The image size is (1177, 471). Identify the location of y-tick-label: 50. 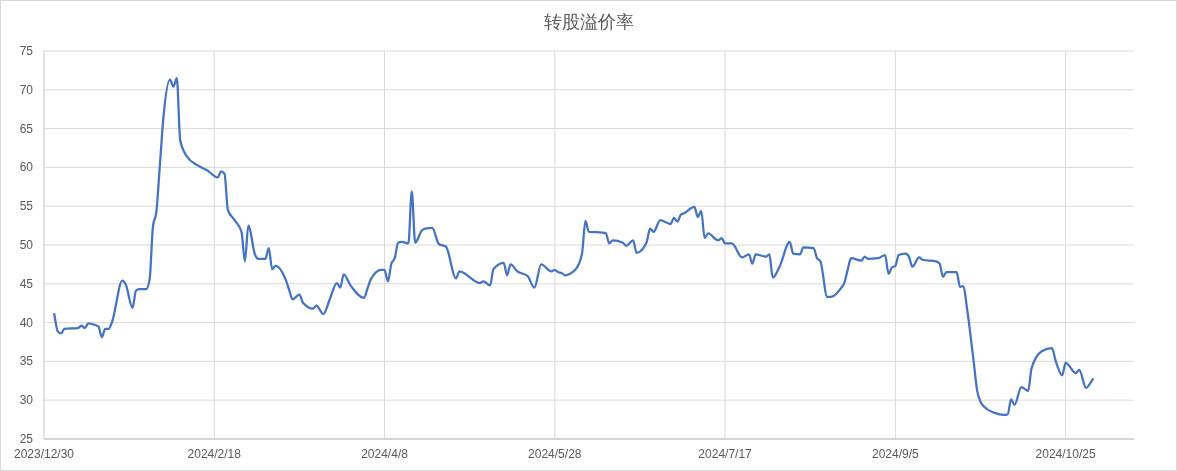
(26, 245).